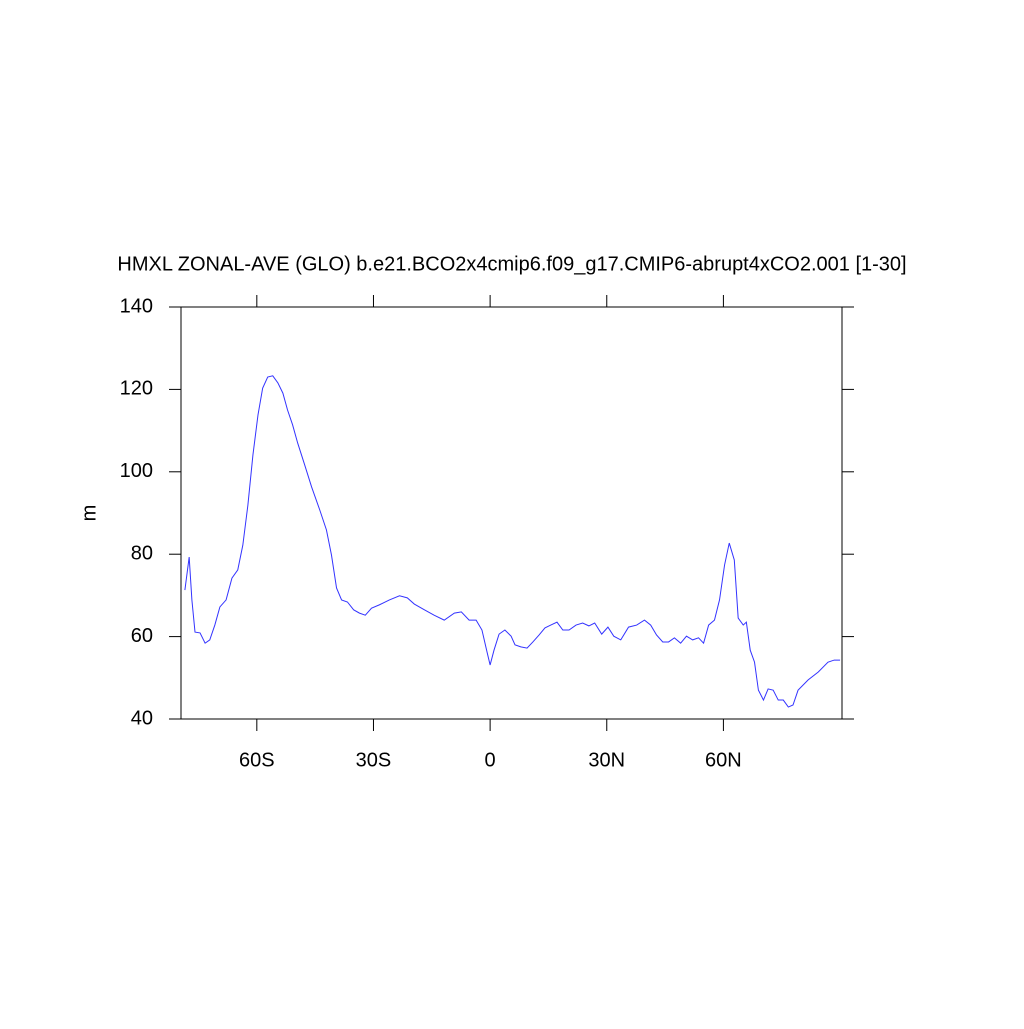  What do you see at coordinates (723, 760) in the screenshot?
I see `x-tick-label: 60N` at bounding box center [723, 760].